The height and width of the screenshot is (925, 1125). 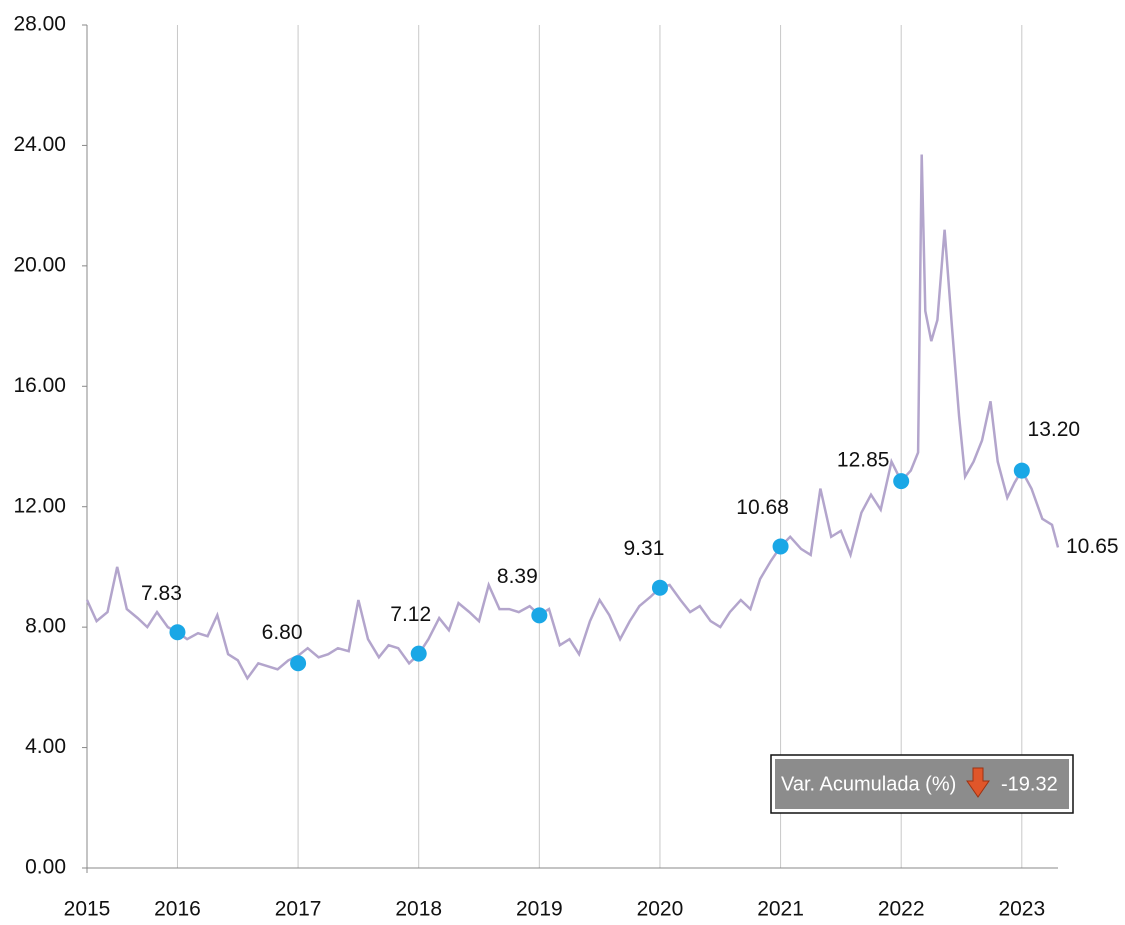 I want to click on data-label: 8.39, so click(x=517, y=576).